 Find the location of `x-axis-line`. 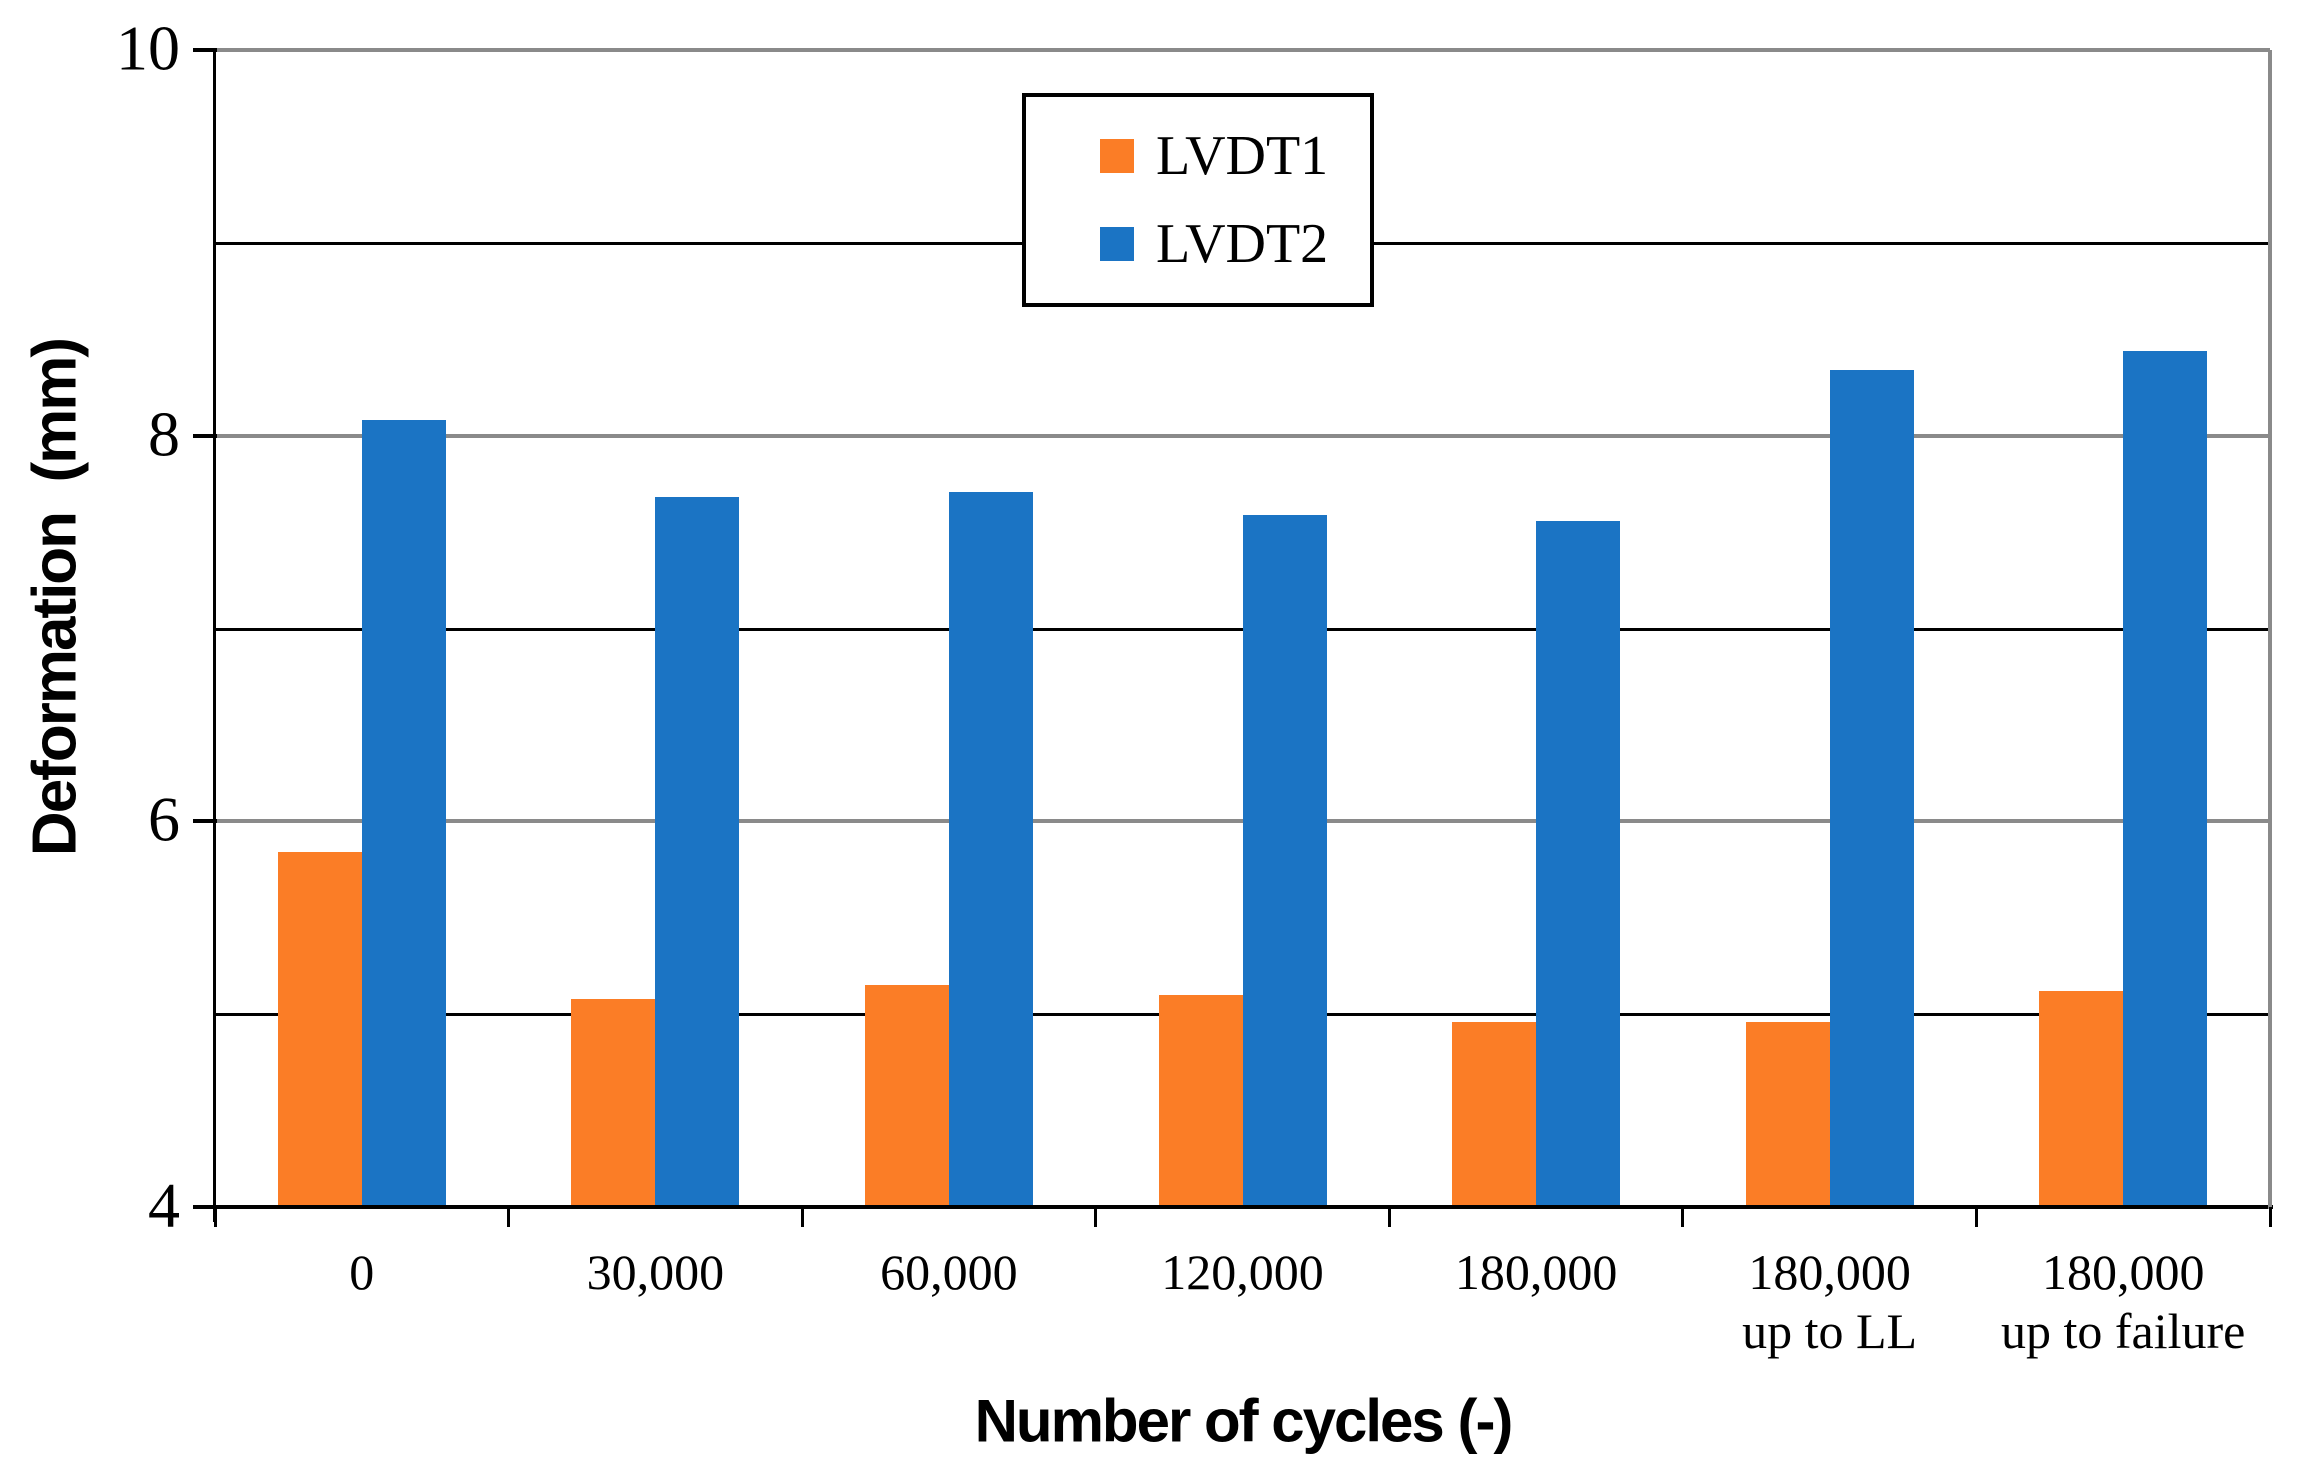

x-axis-line is located at coordinates (1233, 1207).